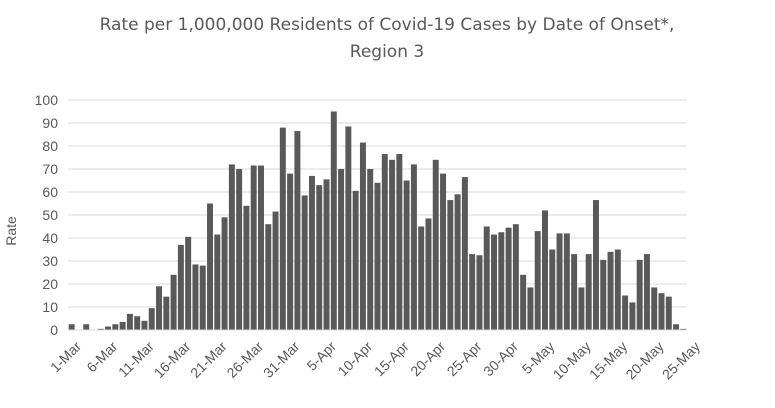 Image resolution: width=775 pixels, height=408 pixels. I want to click on y-tick-label: 50, so click(50, 215).